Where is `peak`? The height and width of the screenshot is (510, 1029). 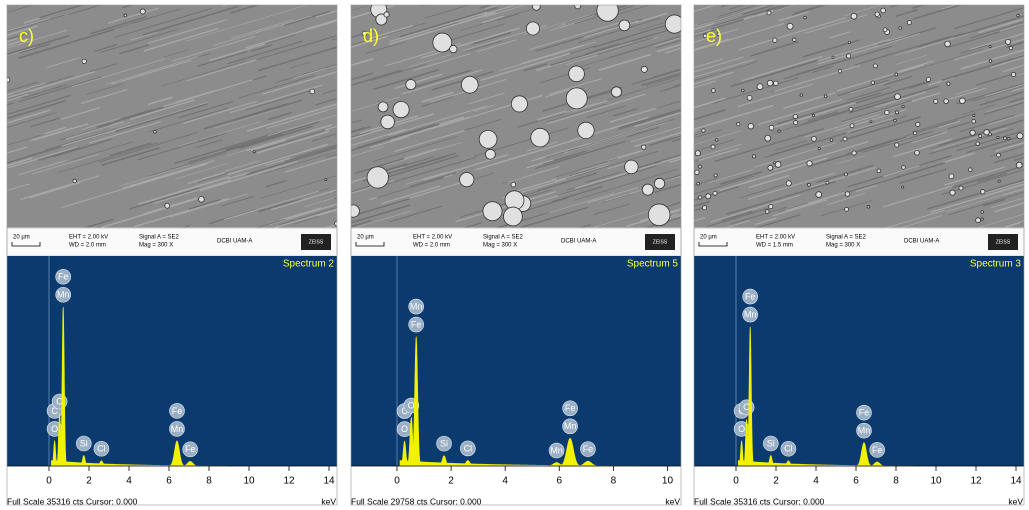
peak is located at coordinates (750, 396).